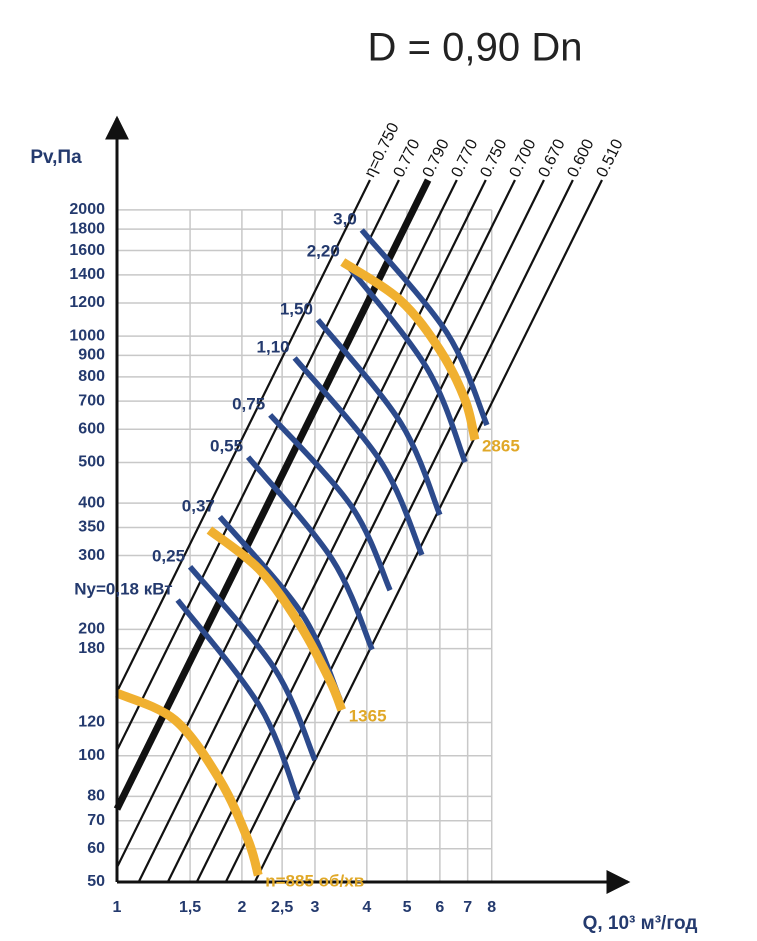 The image size is (757, 941). I want to click on y-tick-label: 600, so click(91, 428).